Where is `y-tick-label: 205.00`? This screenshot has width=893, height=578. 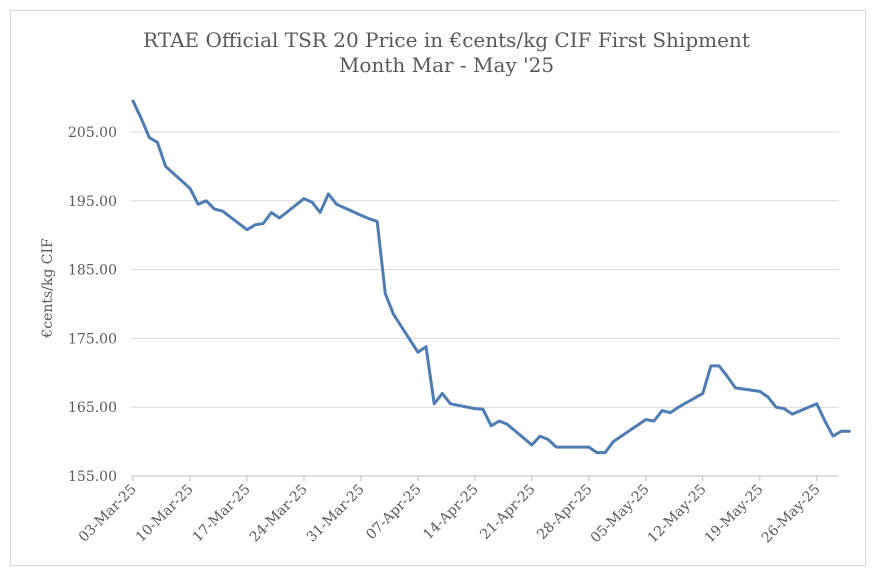 y-tick-label: 205.00 is located at coordinates (92, 133).